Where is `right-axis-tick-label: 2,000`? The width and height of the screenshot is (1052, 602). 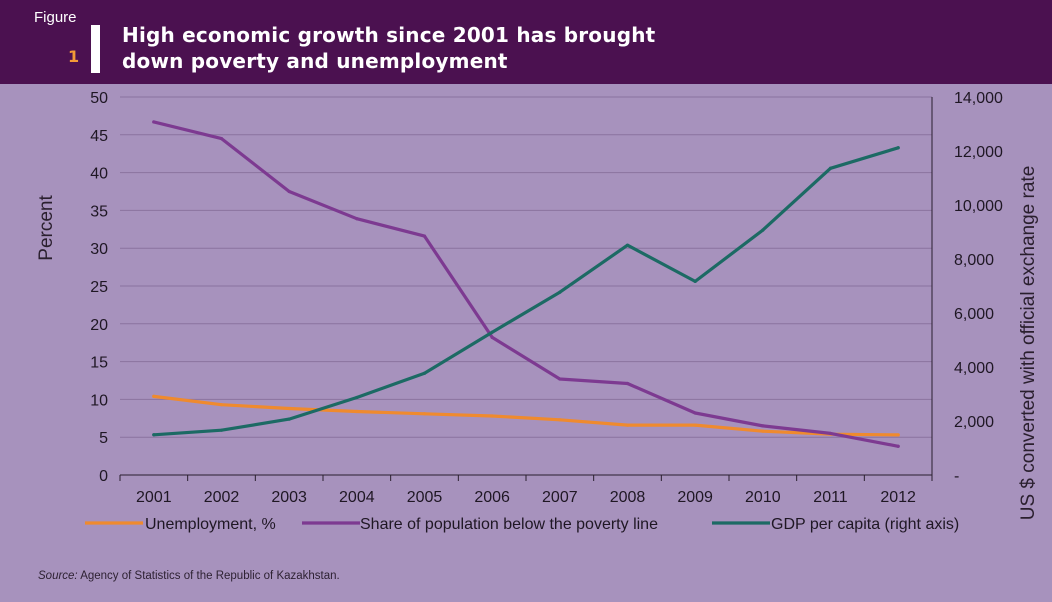 right-axis-tick-label: 2,000 is located at coordinates (974, 422).